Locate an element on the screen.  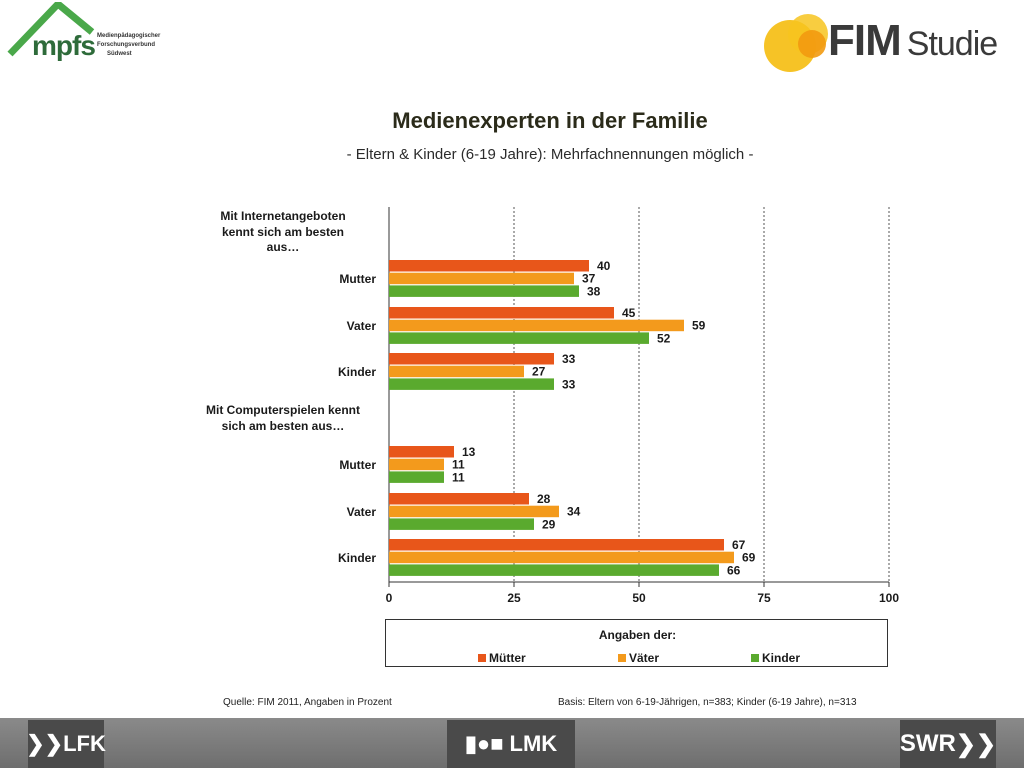
lfk-logo-word: LFK is located at coordinates (84, 743).